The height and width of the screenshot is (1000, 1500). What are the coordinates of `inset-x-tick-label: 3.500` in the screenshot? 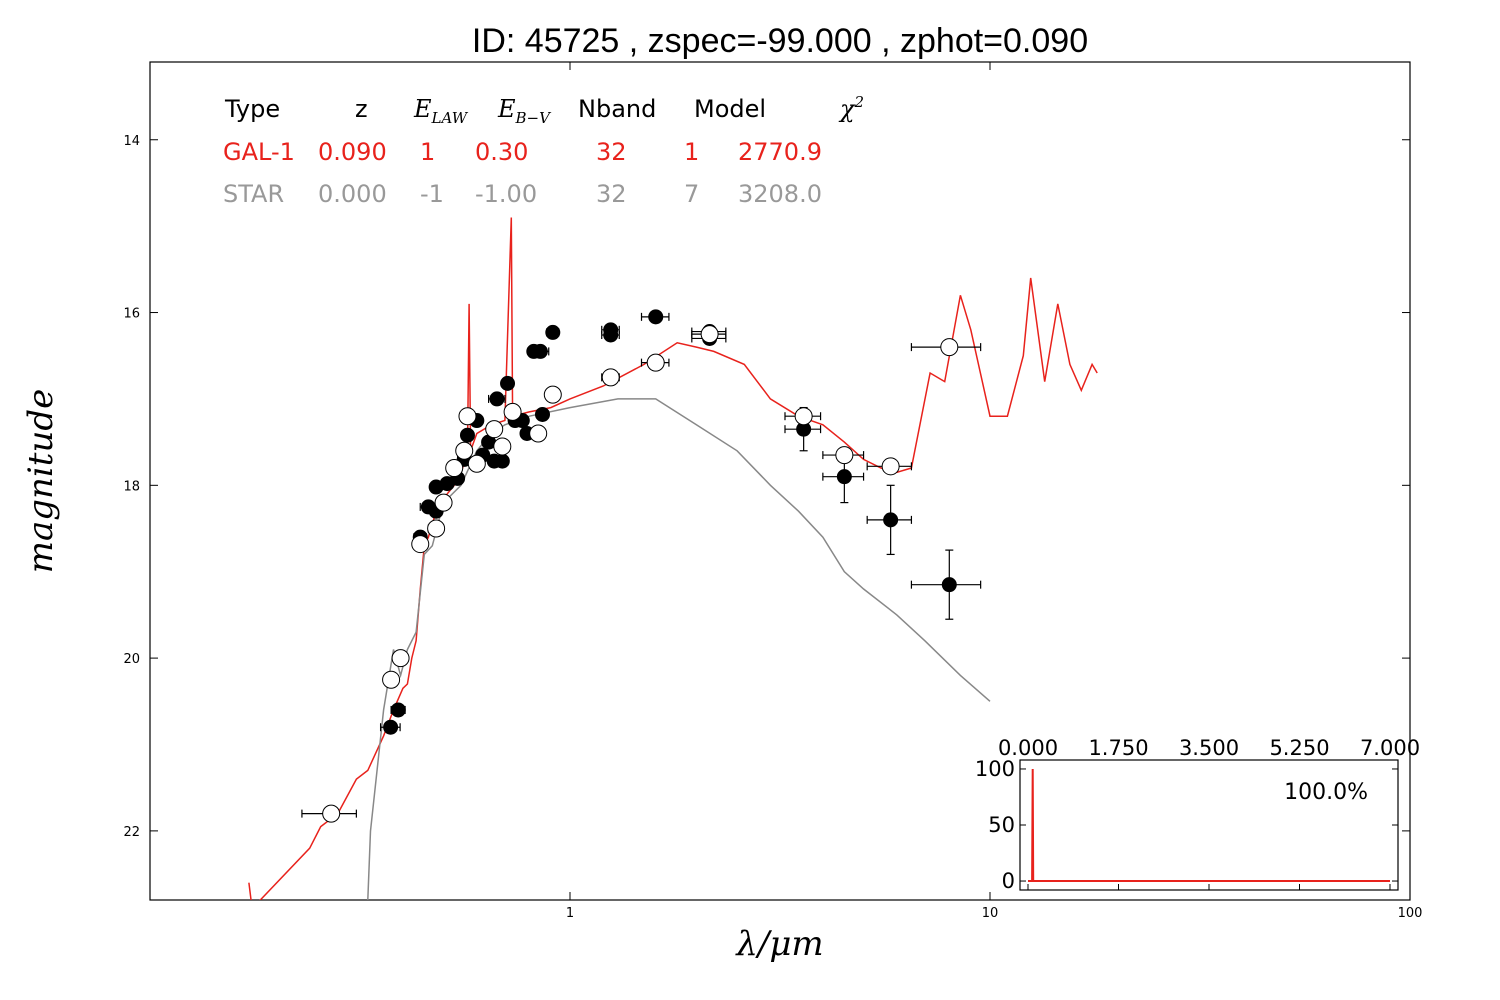 It's located at (1209, 748).